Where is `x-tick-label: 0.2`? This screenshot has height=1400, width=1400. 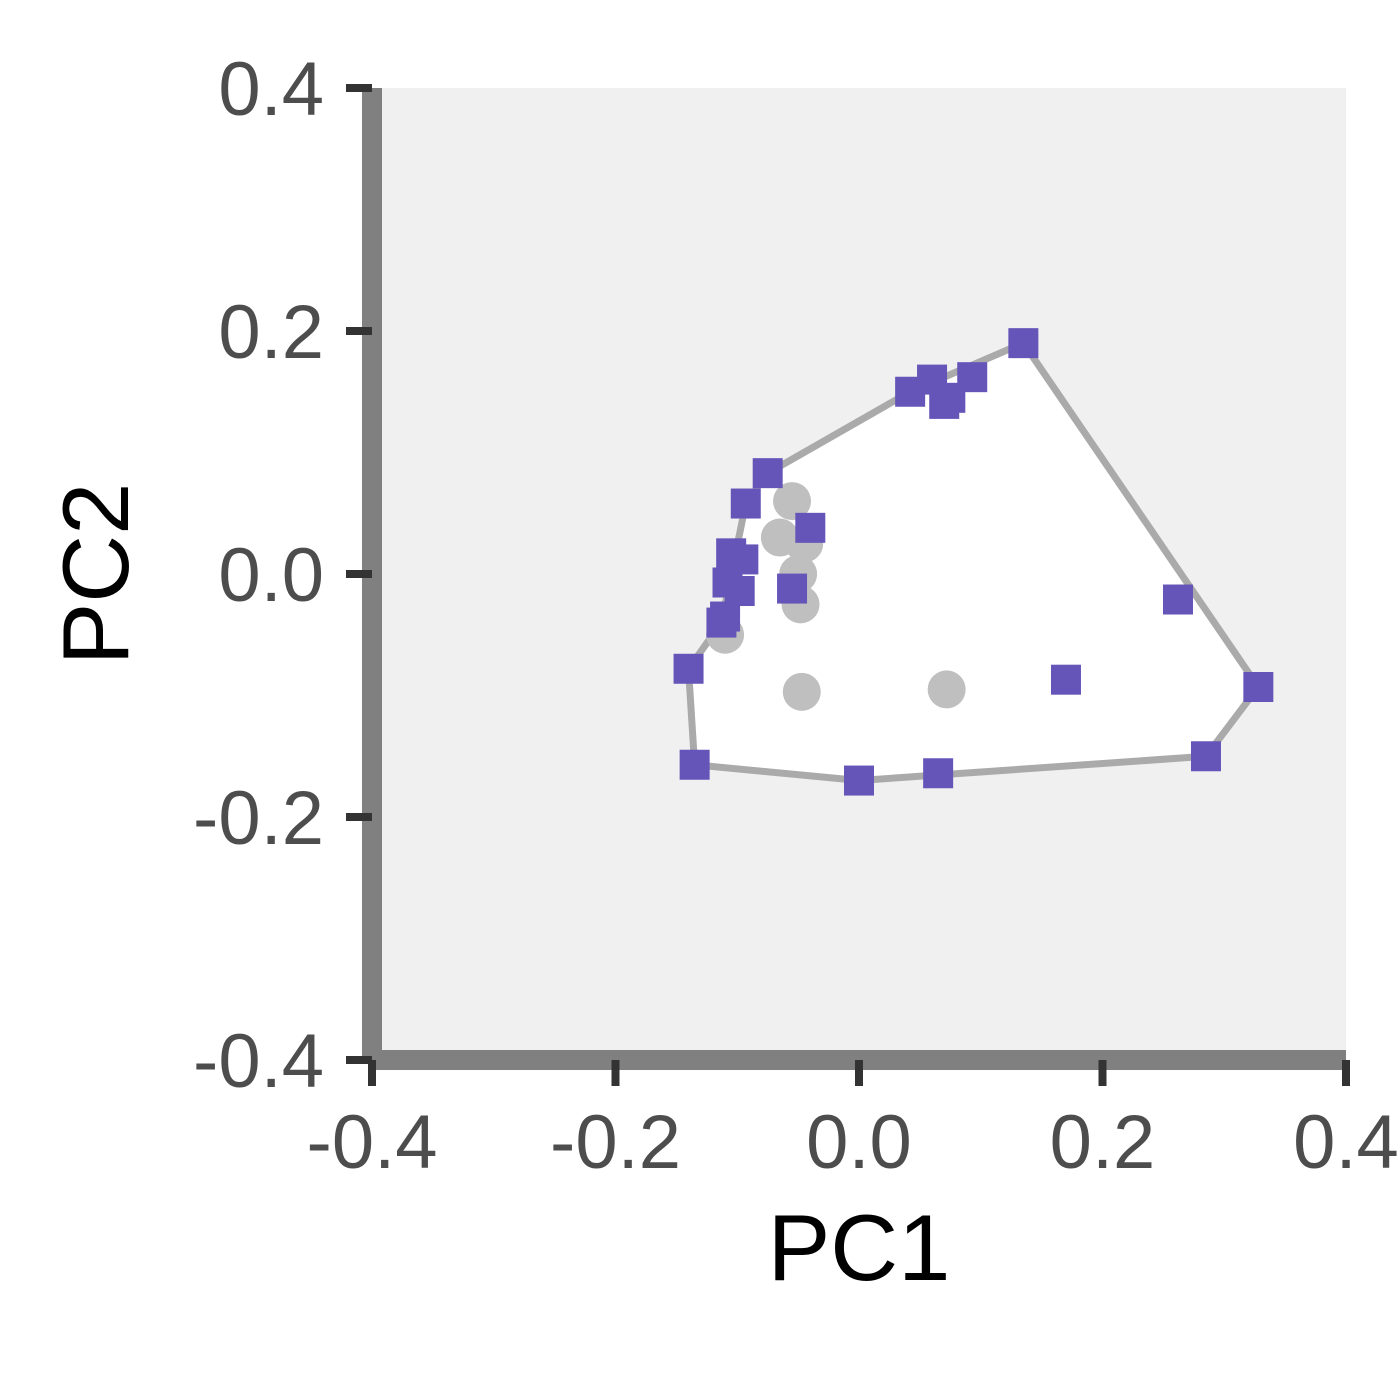
x-tick-label: 0.2 is located at coordinates (1103, 1142).